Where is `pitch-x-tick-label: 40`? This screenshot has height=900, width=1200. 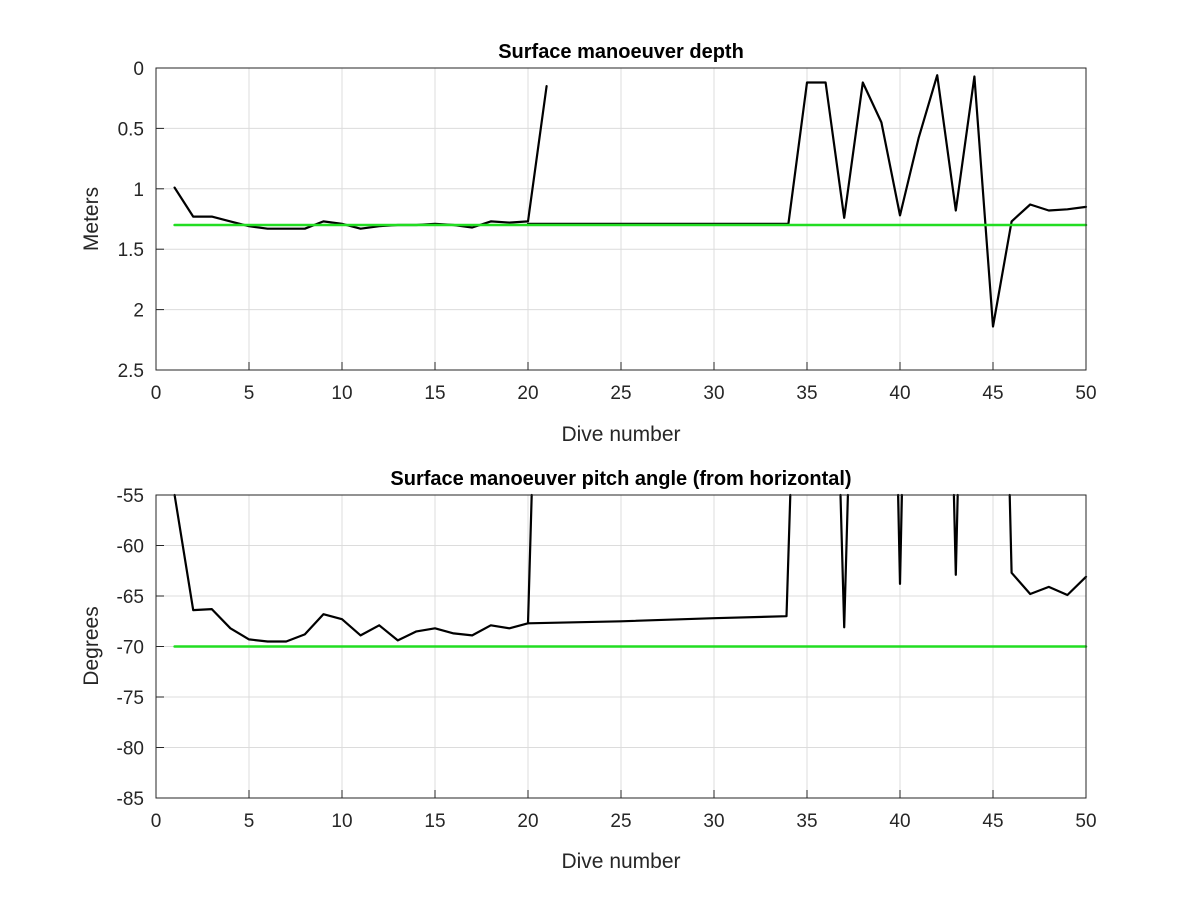
pitch-x-tick-label: 40 is located at coordinates (899, 821).